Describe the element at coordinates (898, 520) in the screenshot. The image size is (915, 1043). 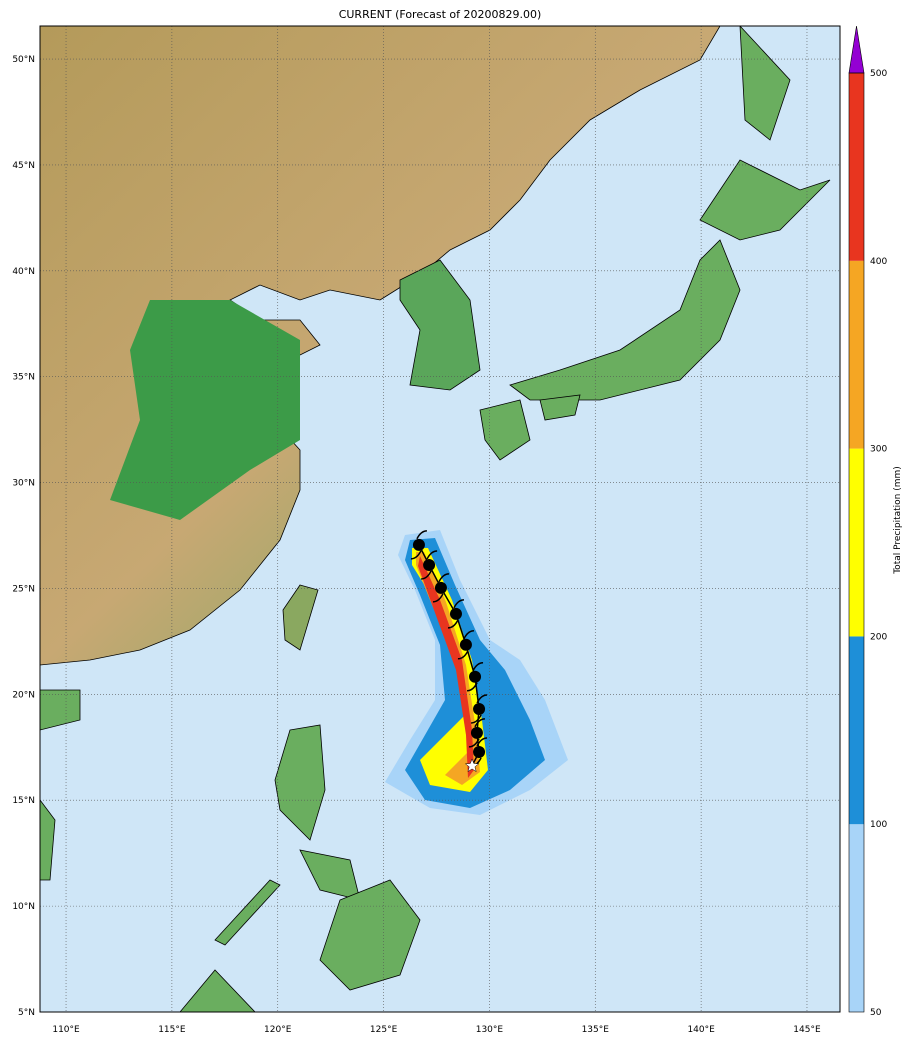
I see `colorbar-label: Total Precipitation (mm)` at that location.